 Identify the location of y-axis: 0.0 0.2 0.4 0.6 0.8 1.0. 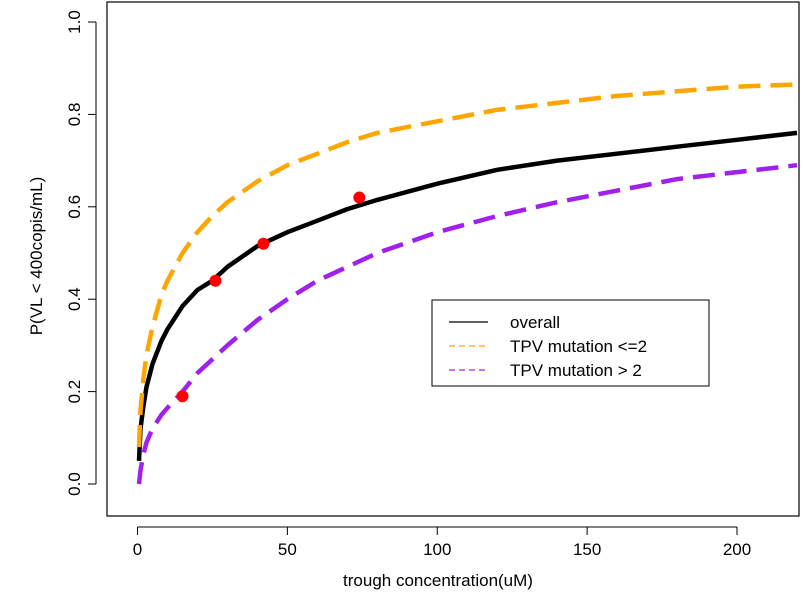
(81, 253).